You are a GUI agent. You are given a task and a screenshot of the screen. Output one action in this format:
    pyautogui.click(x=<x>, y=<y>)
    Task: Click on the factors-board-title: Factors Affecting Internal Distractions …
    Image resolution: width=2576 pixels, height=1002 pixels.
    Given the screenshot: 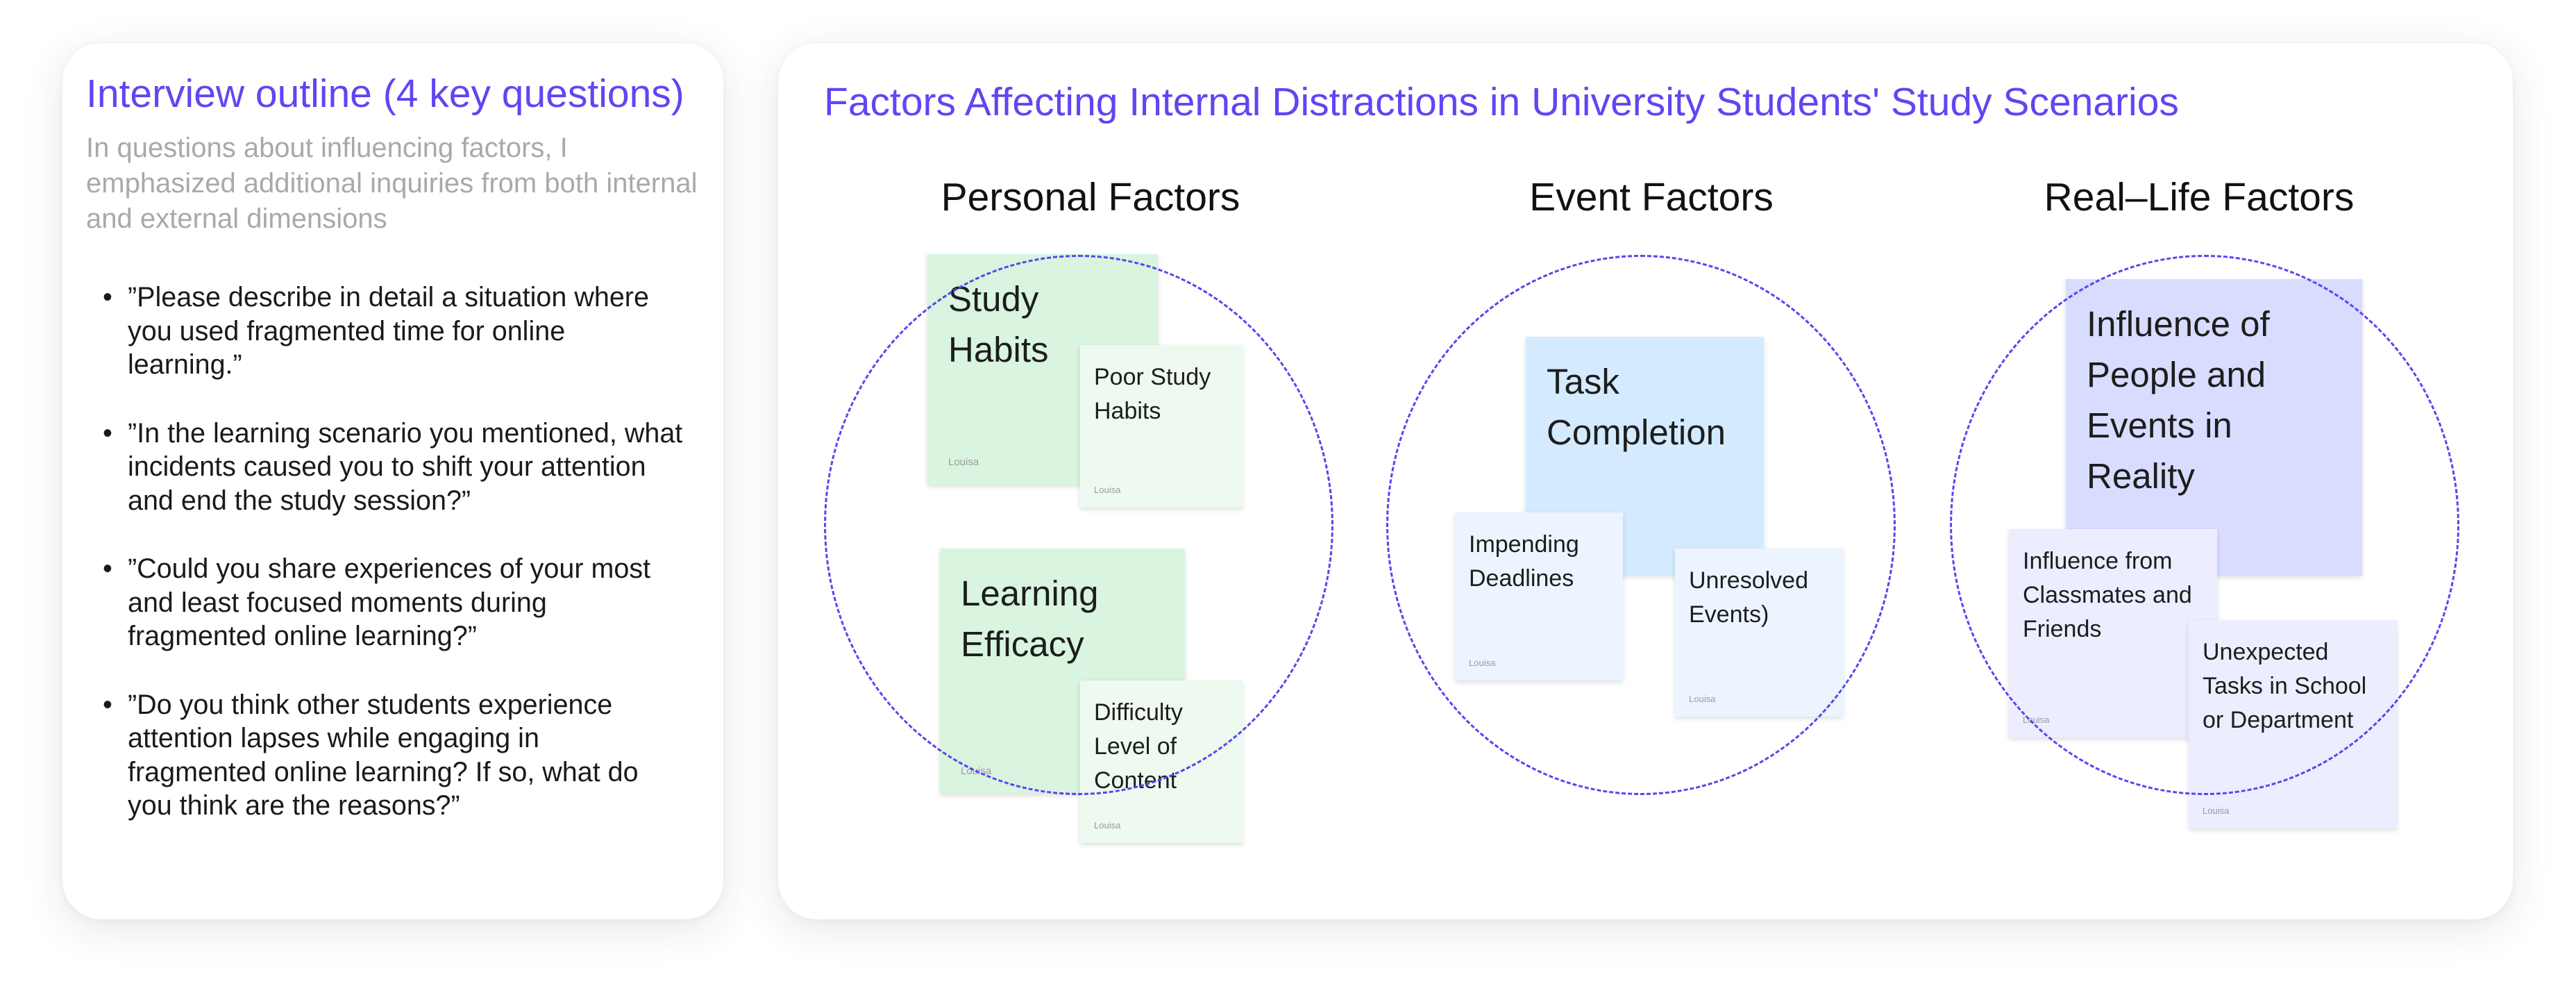 What is the action you would take?
    pyautogui.click(x=1501, y=102)
    